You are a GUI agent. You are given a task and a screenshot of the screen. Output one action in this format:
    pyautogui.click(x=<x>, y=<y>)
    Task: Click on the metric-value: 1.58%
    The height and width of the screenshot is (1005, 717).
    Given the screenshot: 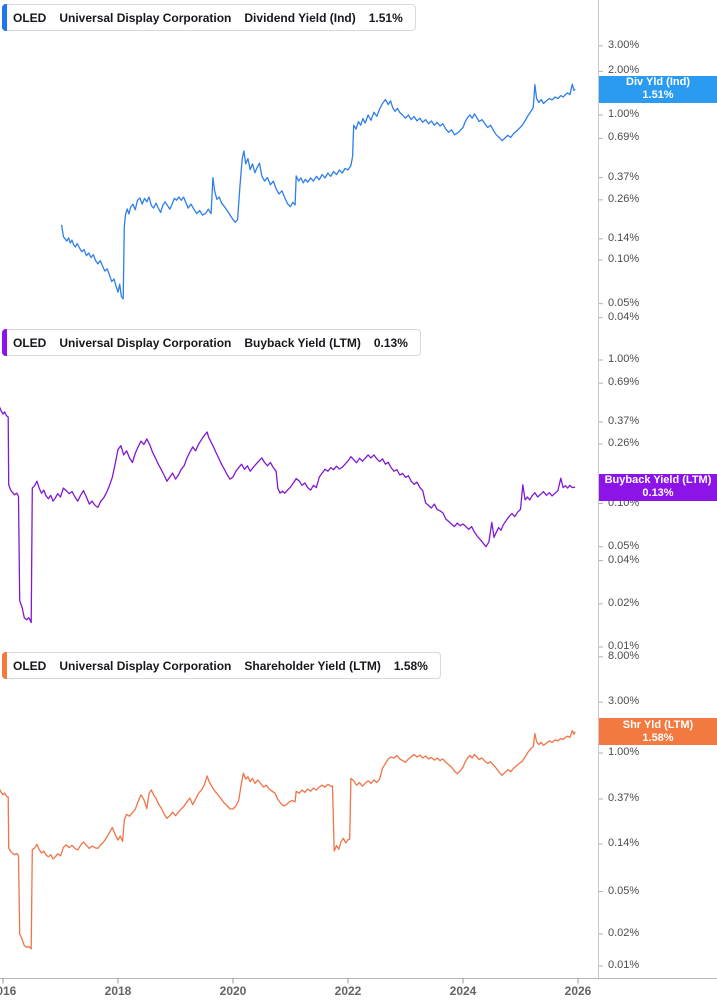 What is the action you would take?
    pyautogui.click(x=410, y=665)
    